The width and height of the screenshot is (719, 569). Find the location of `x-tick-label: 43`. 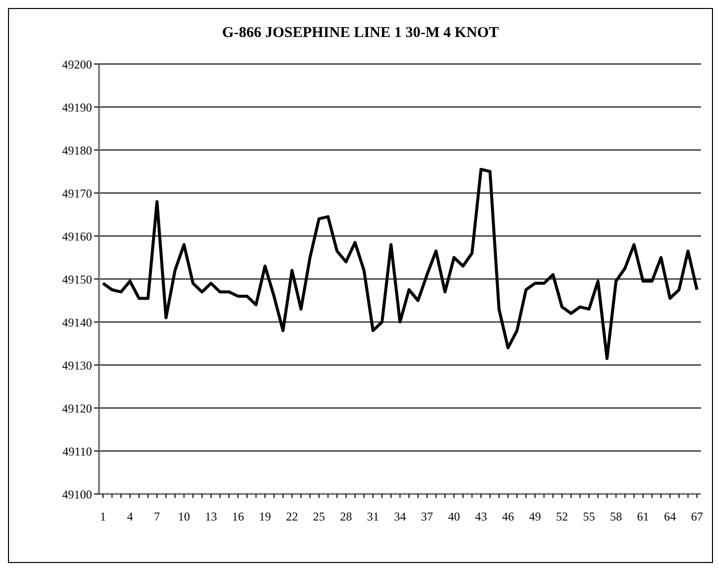

x-tick-label: 43 is located at coordinates (481, 517).